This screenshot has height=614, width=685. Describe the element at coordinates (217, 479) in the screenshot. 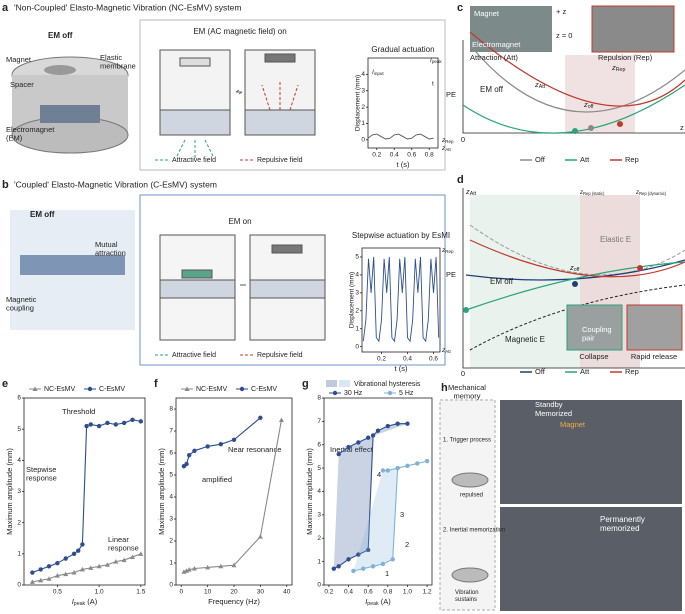

I see `annotation: amplified` at that location.